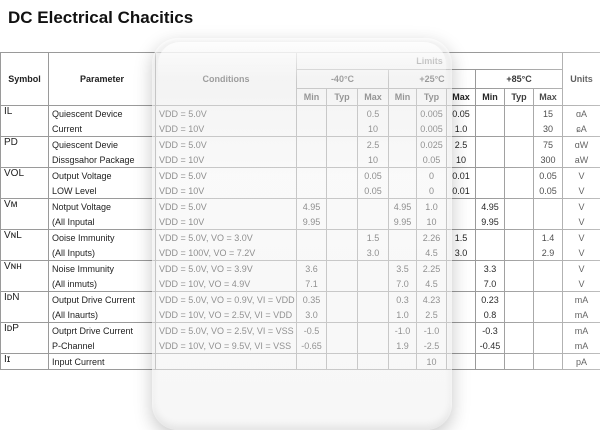 The height and width of the screenshot is (430, 600). I want to click on symbol-cell: IL, so click(25, 121).